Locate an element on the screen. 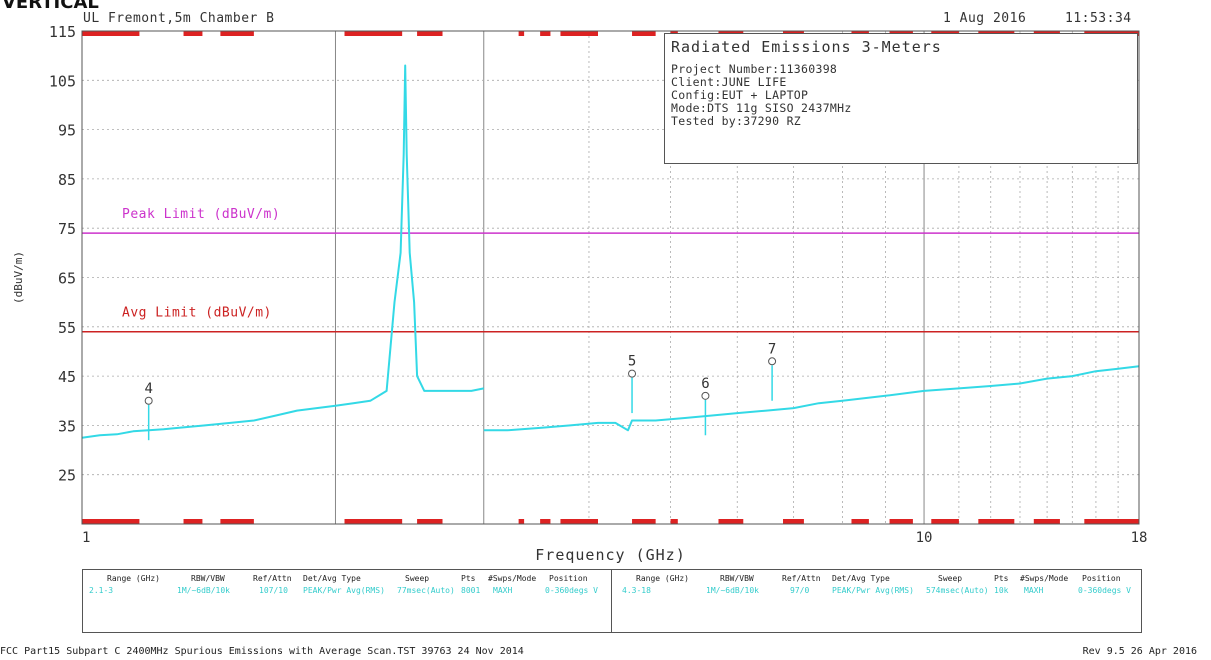 Image resolution: width=1211 pixels, height=660 pixels. marker-label: 7 is located at coordinates (772, 349).